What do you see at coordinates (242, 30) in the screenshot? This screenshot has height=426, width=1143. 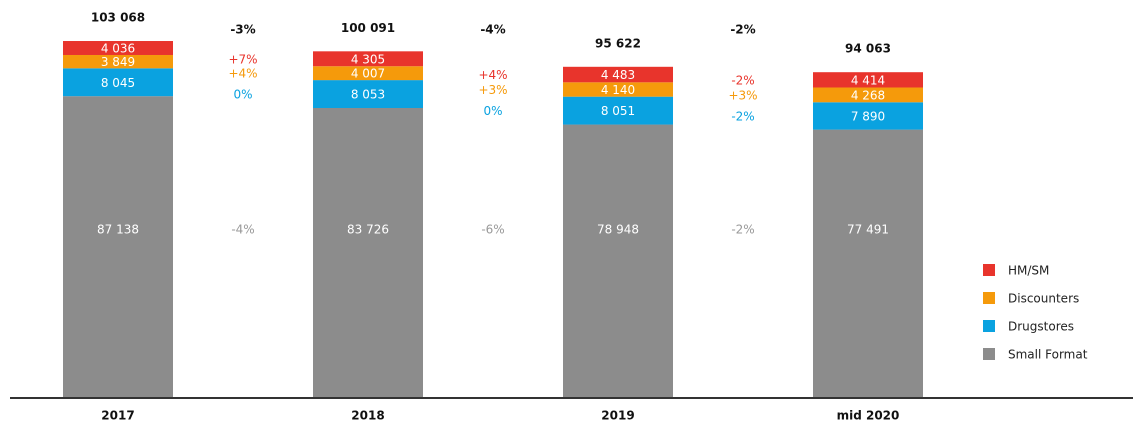 I see `total-change: -3%` at bounding box center [242, 30].